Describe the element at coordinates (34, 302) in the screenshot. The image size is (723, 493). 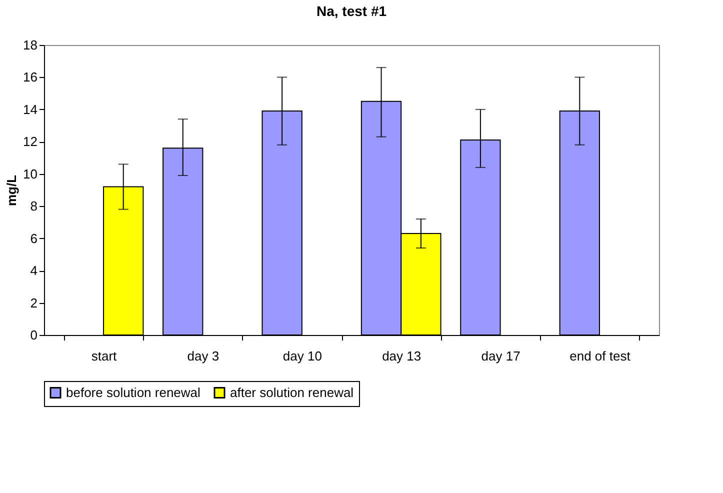
I see `y-tick-label: 2` at that location.